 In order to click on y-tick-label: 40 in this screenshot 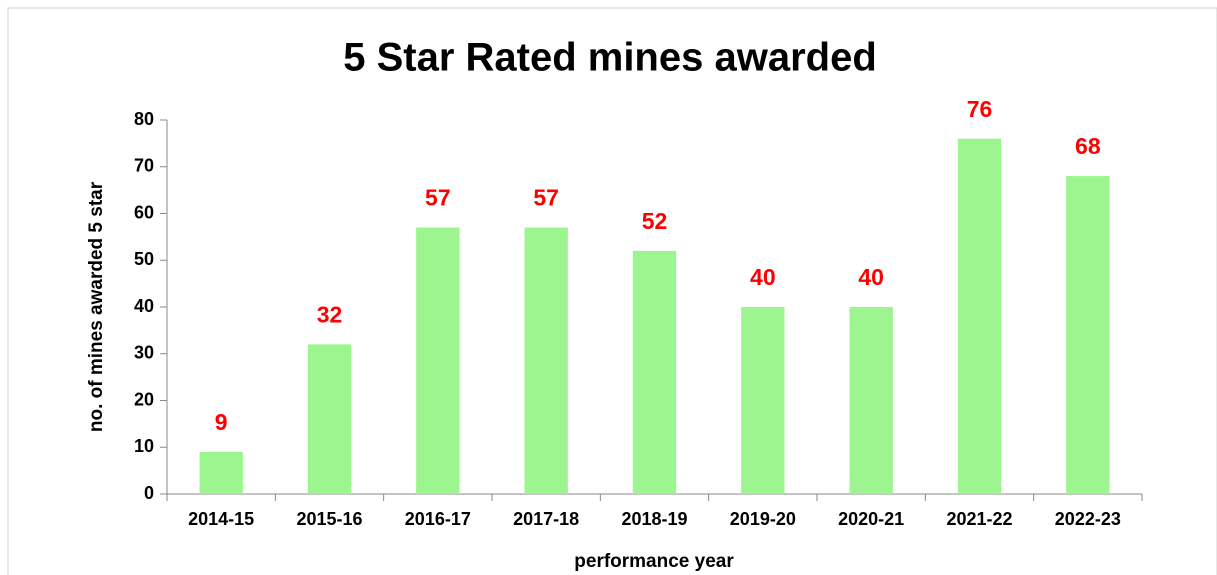, I will do `click(144, 306)`.